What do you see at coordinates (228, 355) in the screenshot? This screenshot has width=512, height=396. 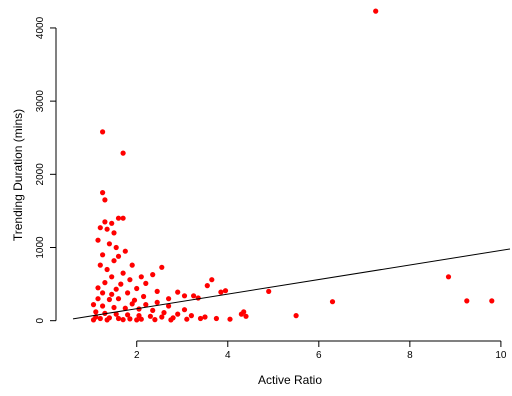 I see `x-tick-label: 4` at bounding box center [228, 355].